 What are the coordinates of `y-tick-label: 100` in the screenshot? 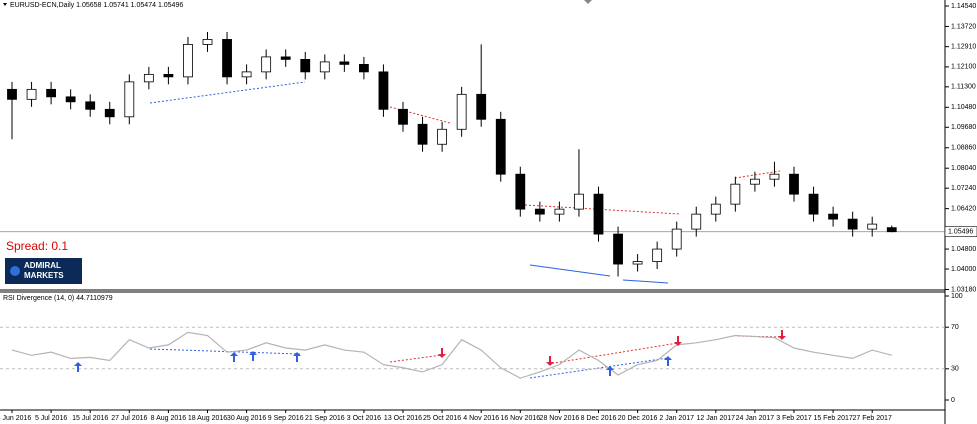 It's located at (957, 296).